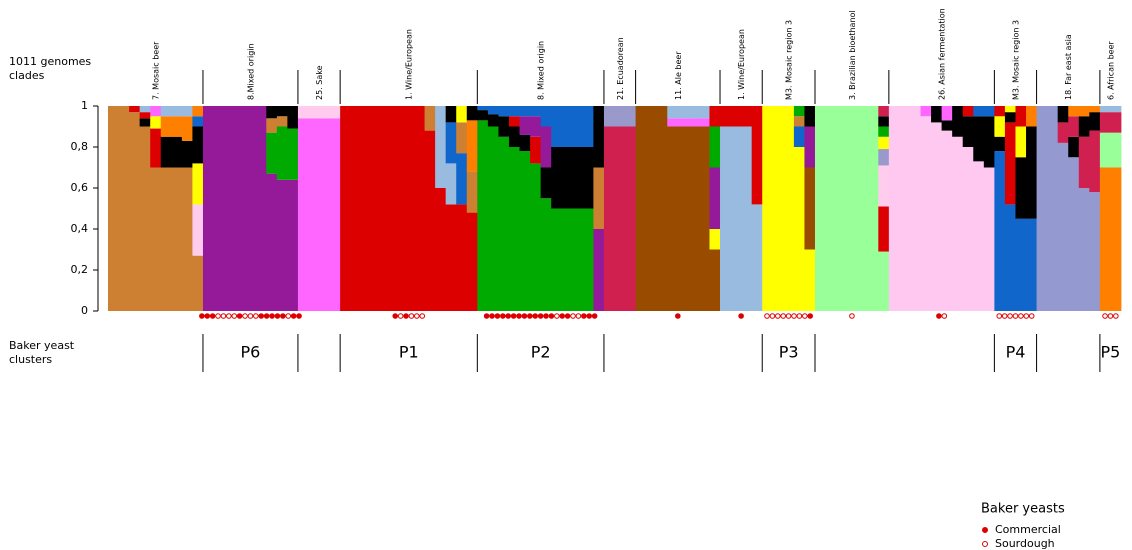 Image resolution: width=1132 pixels, height=550 pixels. I want to click on clade-label: 11. Ale beer, so click(678, 75).